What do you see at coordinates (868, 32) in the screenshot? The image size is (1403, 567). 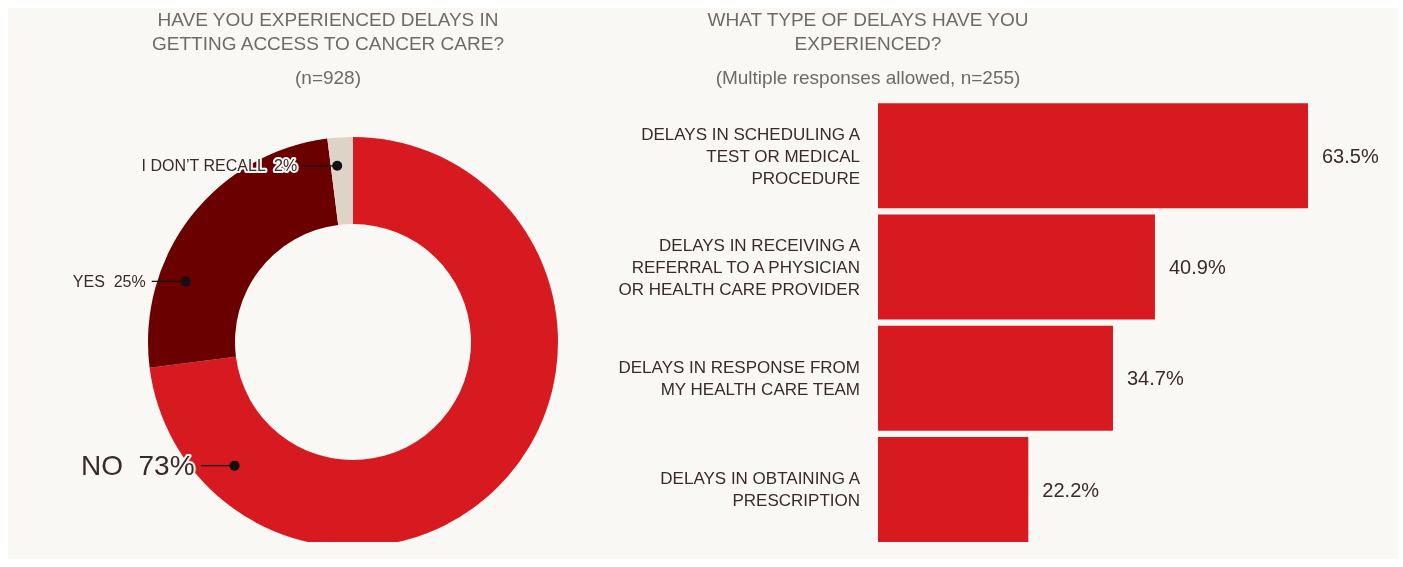 I see `chart-title: WHAT TYPE OF DELAYS HAVE YOU EXPERIENCED?` at bounding box center [868, 32].